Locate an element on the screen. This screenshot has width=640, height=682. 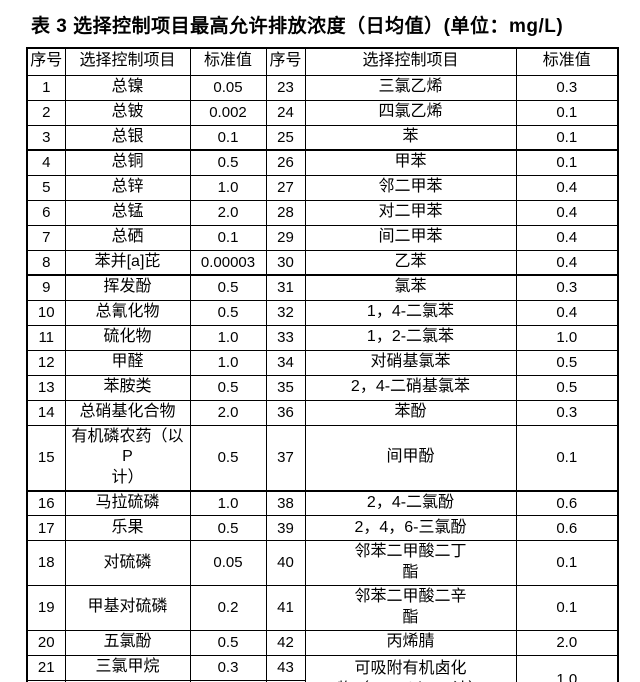
serial-cell: 25 is located at coordinates (285, 137).